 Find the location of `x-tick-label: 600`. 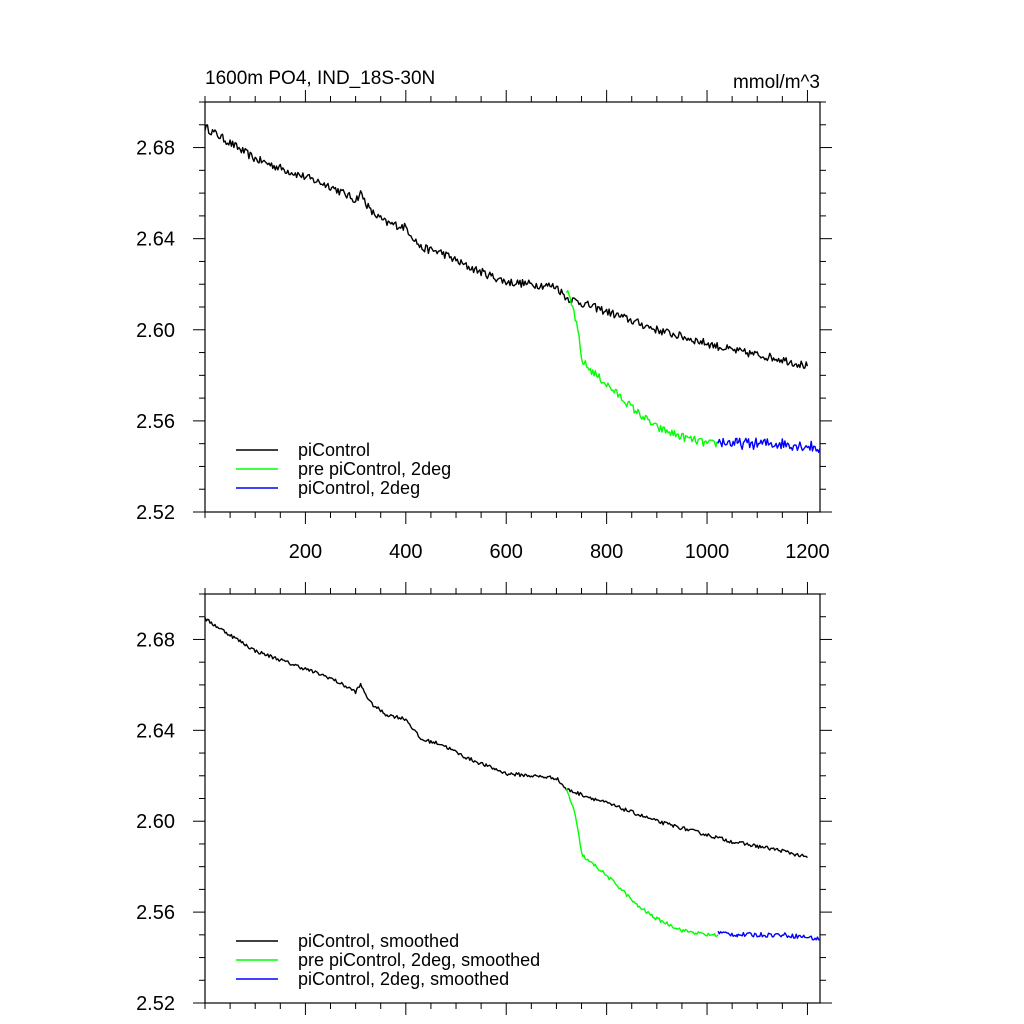

x-tick-label: 600 is located at coordinates (506, 552).